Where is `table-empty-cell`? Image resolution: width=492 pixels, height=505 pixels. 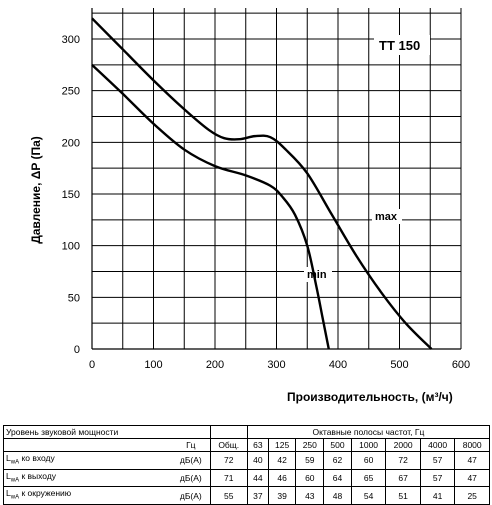 table-empty-cell is located at coordinates (228, 432).